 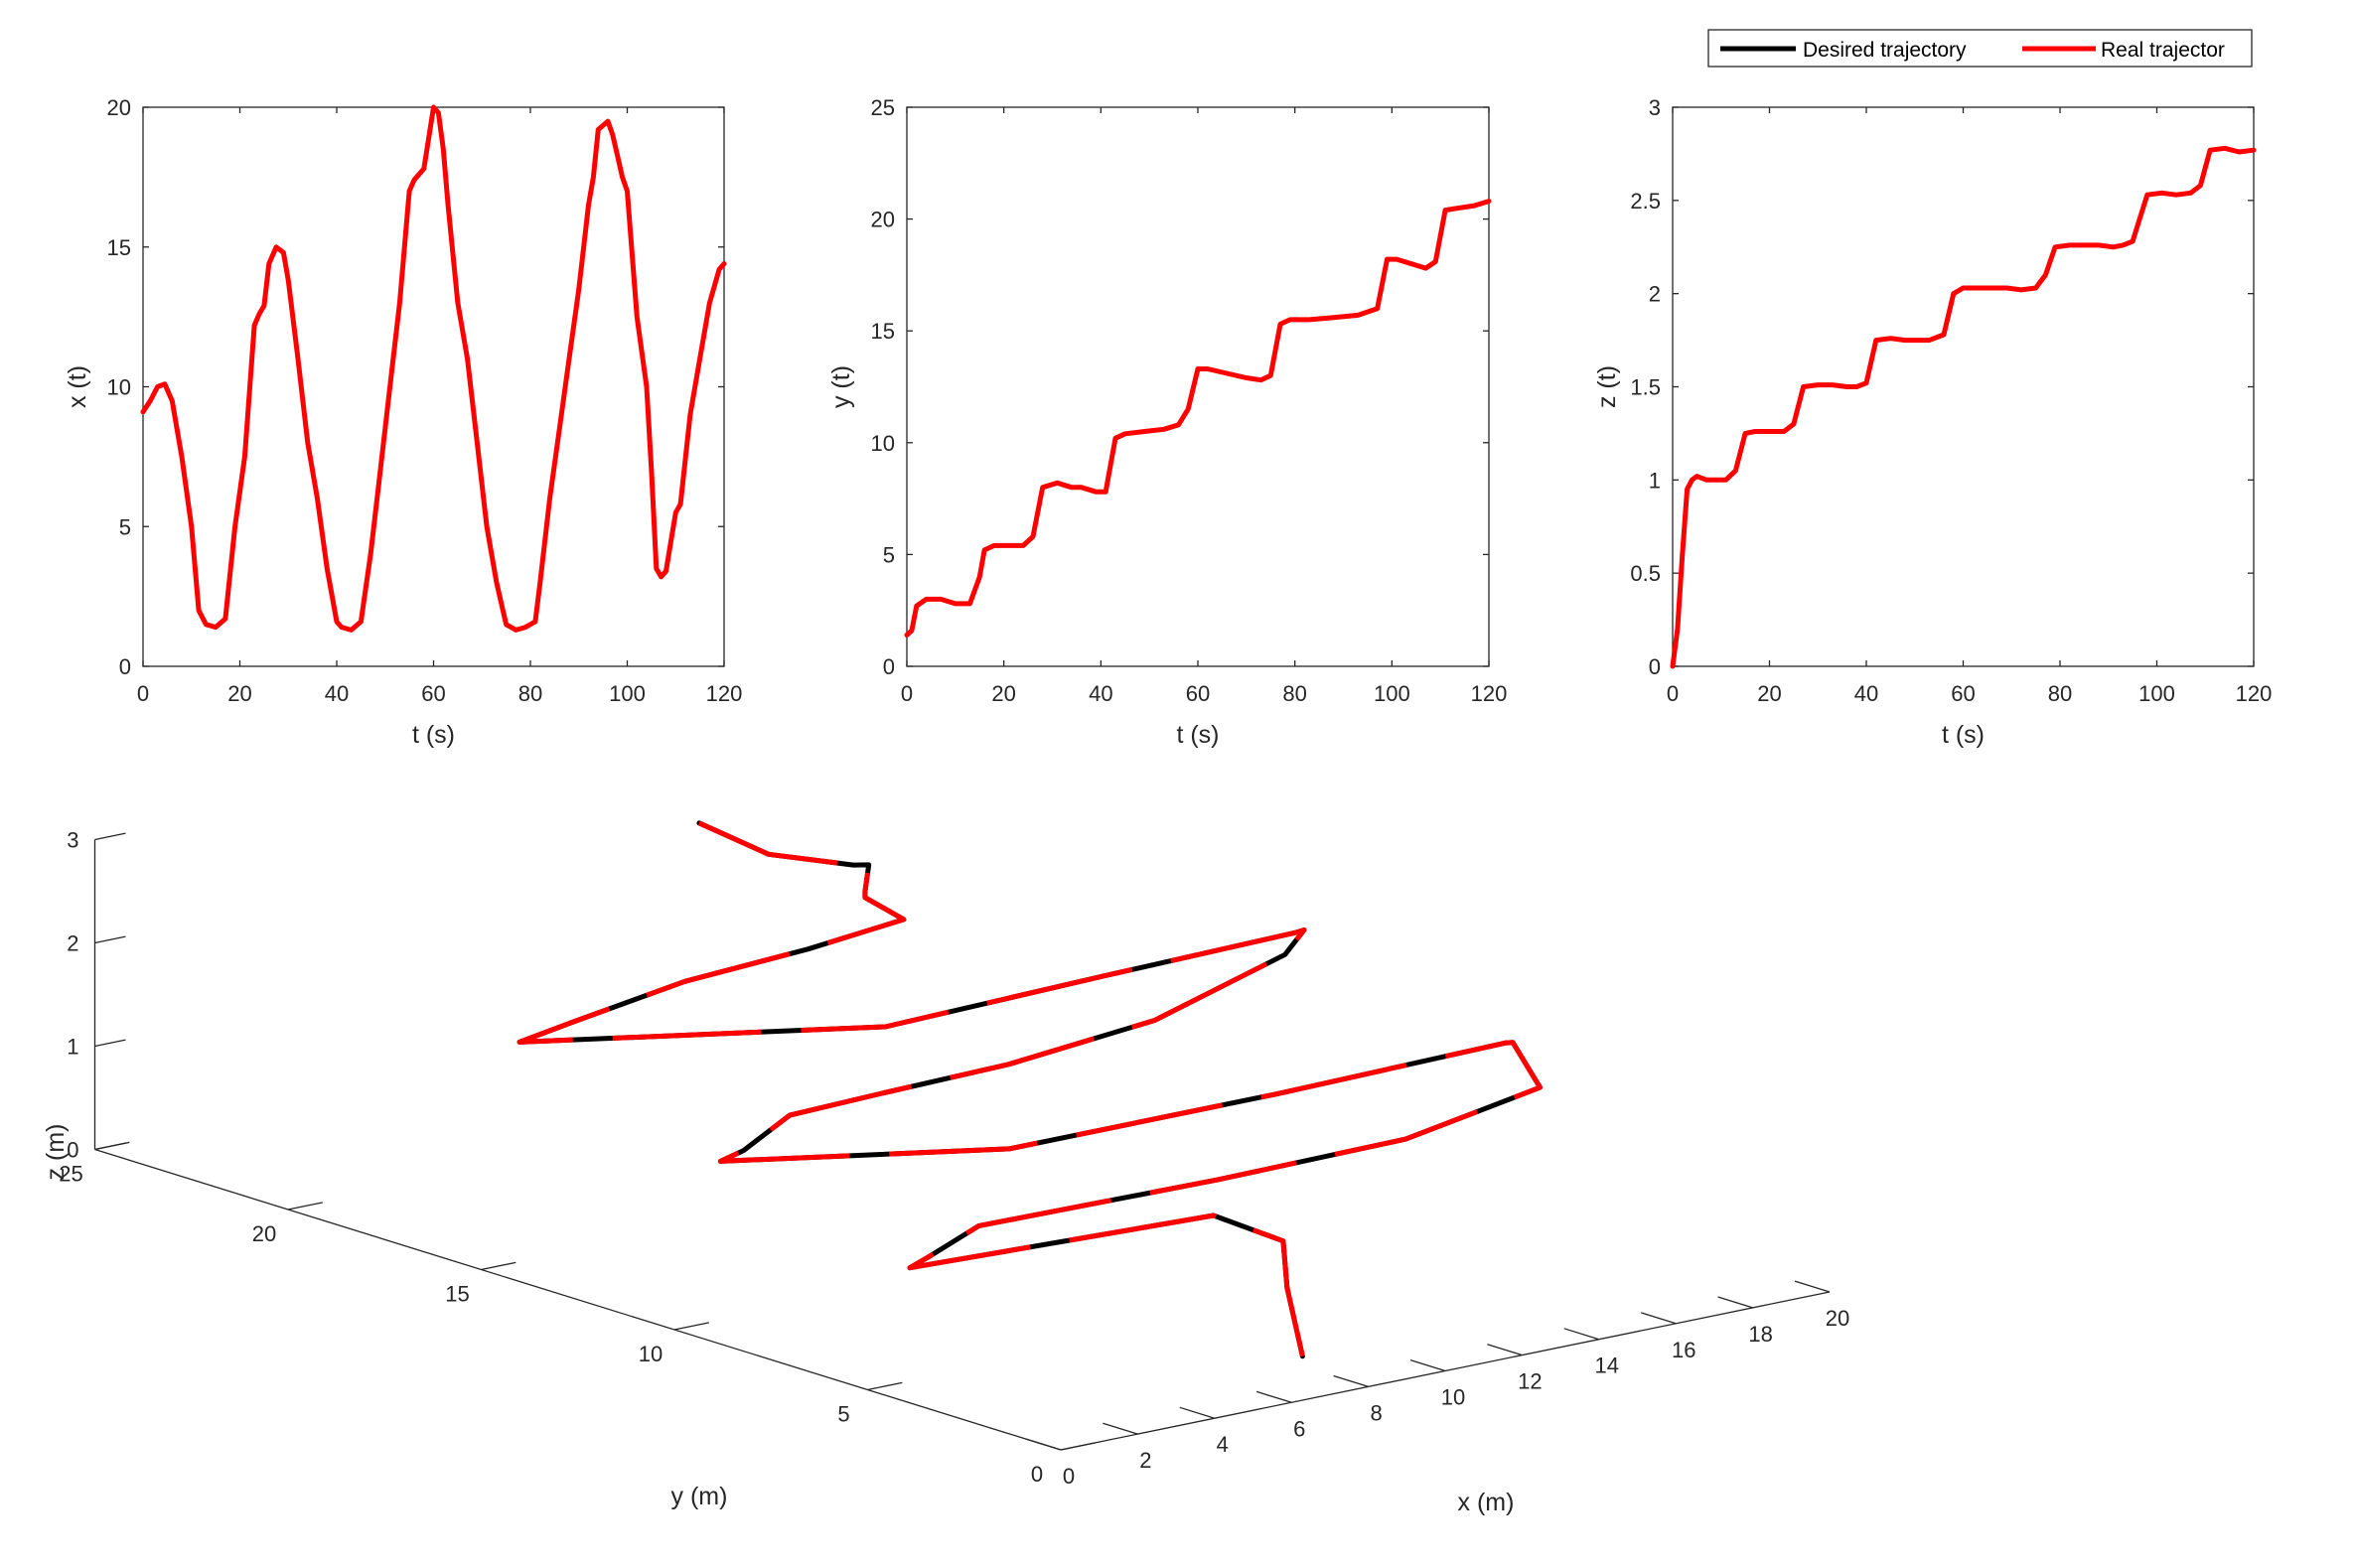 I want to click on x-tick-label: 16, so click(x=1683, y=1350).